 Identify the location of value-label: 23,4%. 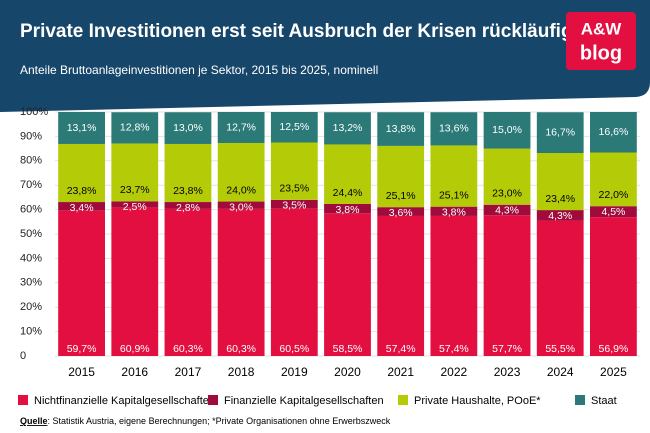
(560, 199).